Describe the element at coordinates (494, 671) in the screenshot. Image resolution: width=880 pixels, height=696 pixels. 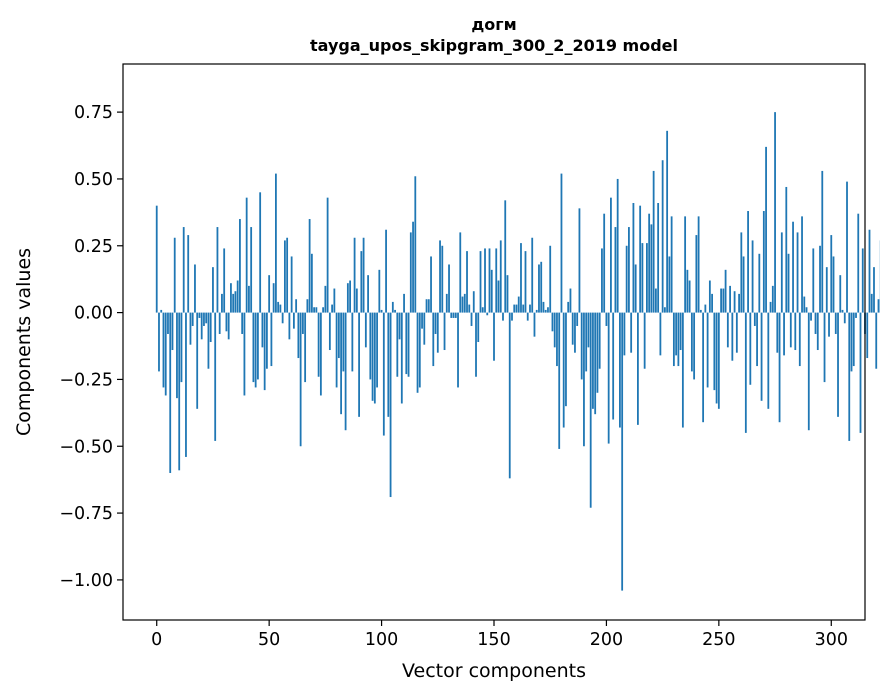
I see `x-axis-label: Vector components` at that location.